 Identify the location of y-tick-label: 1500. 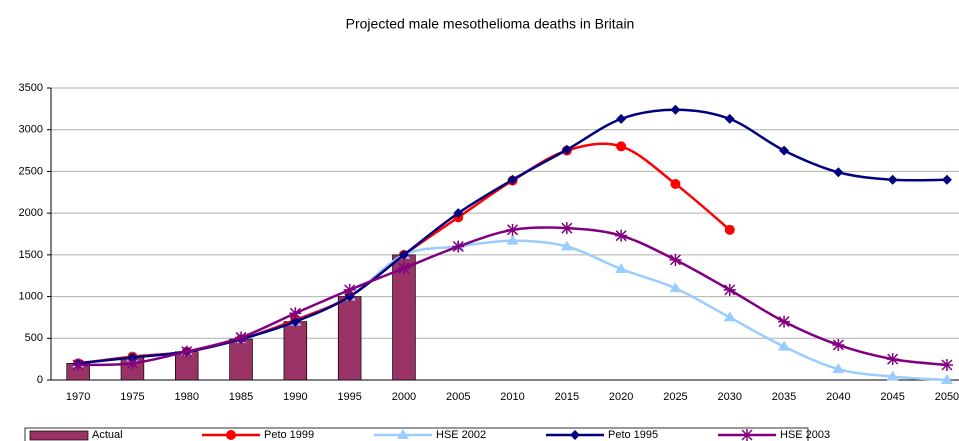
(31, 255).